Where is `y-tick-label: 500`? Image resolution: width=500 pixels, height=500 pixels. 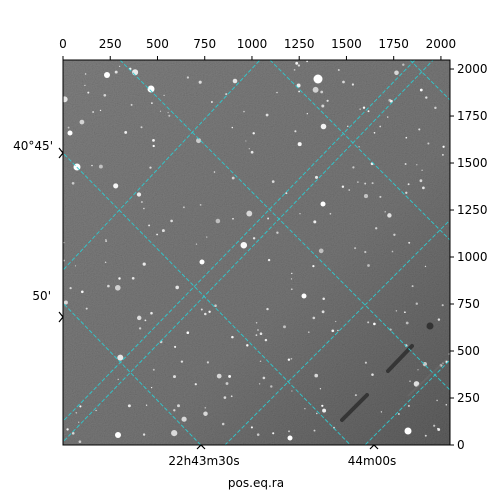 y-tick-label: 500 is located at coordinates (468, 351).